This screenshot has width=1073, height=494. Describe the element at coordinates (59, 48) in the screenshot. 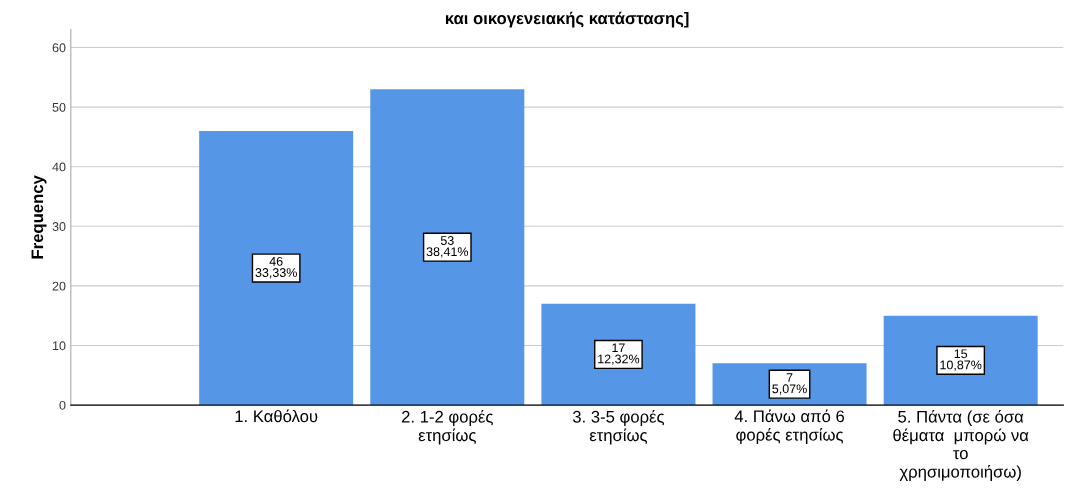

I see `y-tick-label: 60` at that location.